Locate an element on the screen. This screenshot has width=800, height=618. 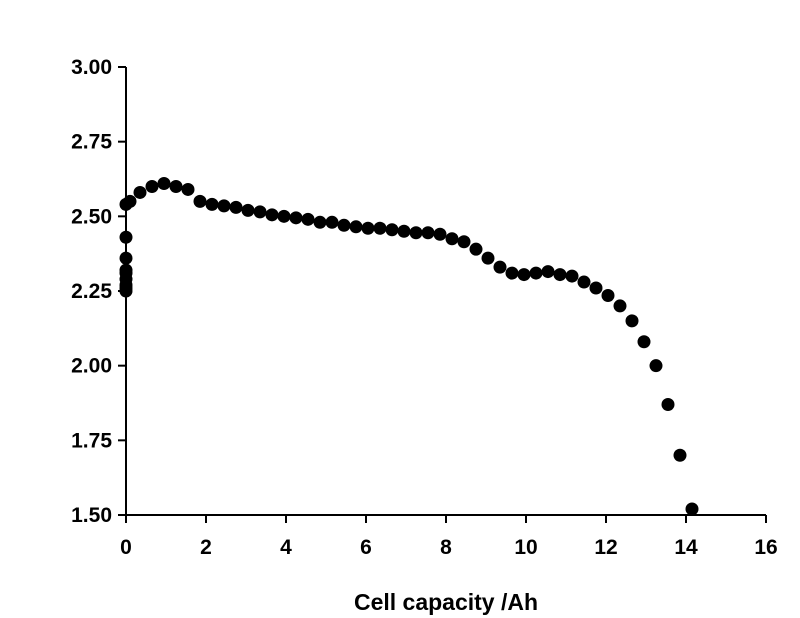
x-tick-label: 10 is located at coordinates (525, 547).